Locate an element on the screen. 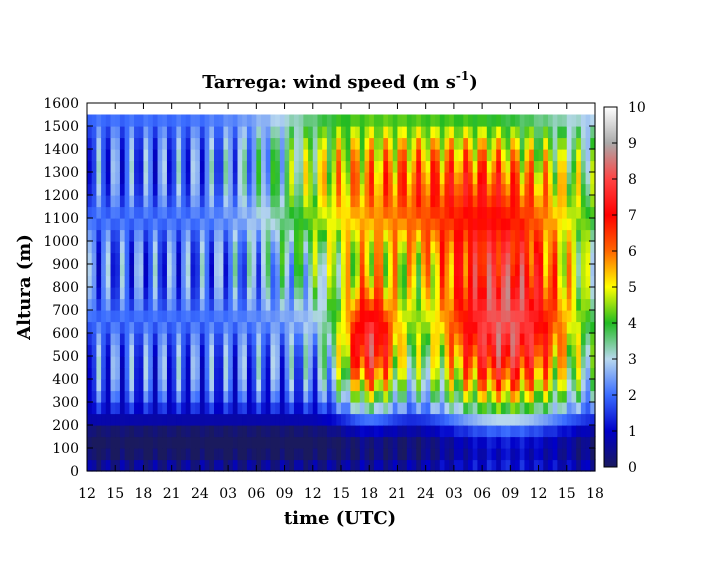  x-tick-label: 18 is located at coordinates (144, 494).